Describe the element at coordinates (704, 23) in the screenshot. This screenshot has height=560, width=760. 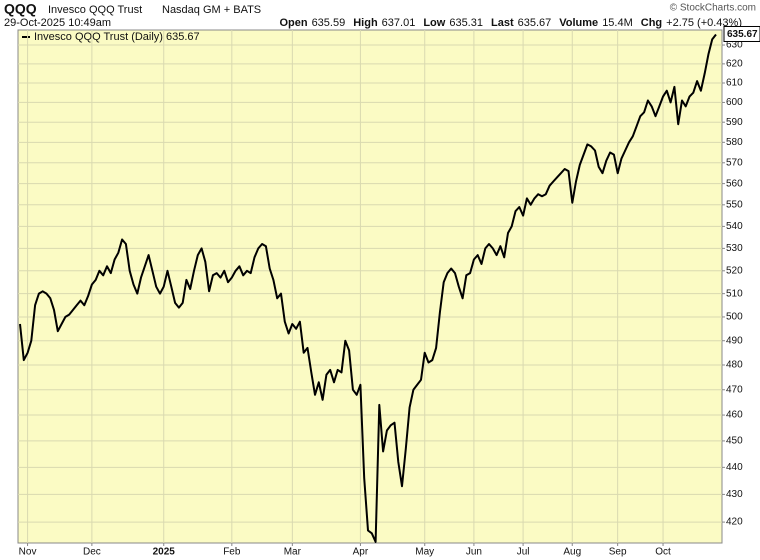
I see `quote-value: +2.75 (+0.43%)` at that location.